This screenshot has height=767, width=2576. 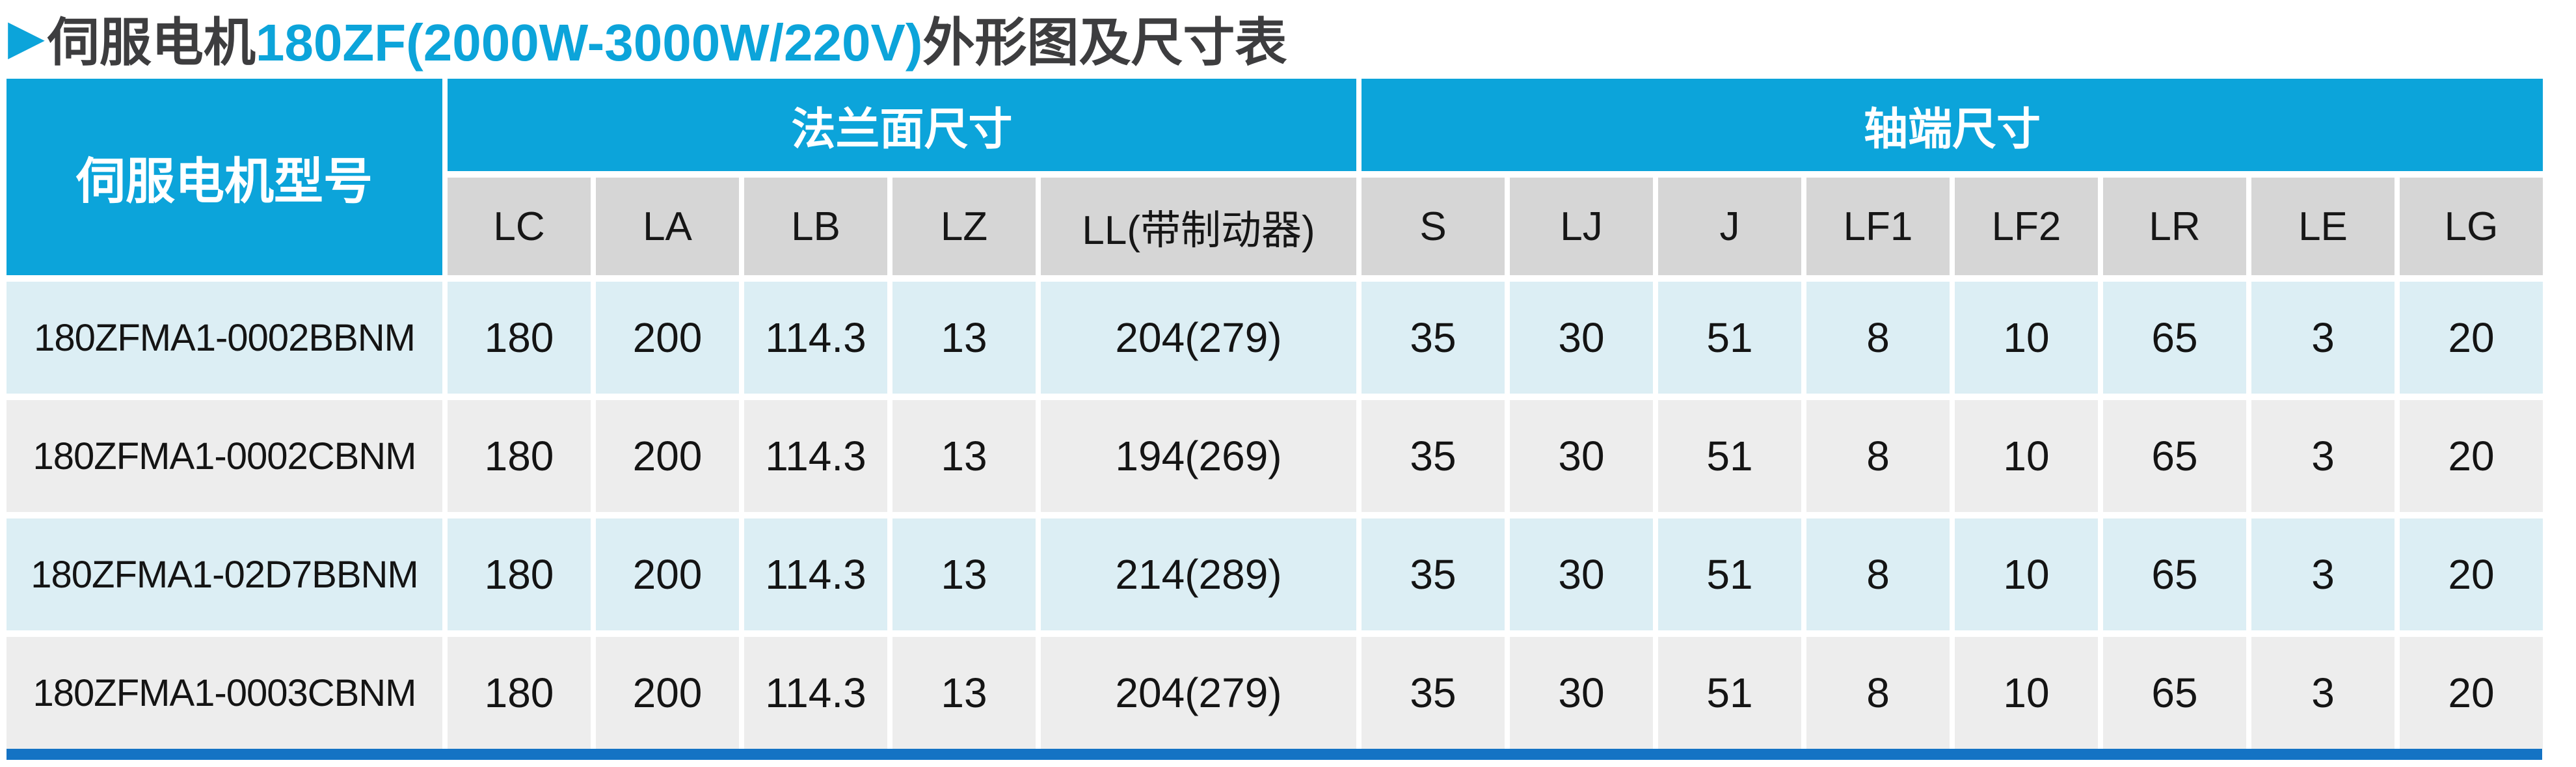 What do you see at coordinates (668, 226) in the screenshot?
I see `column-header: LA` at bounding box center [668, 226].